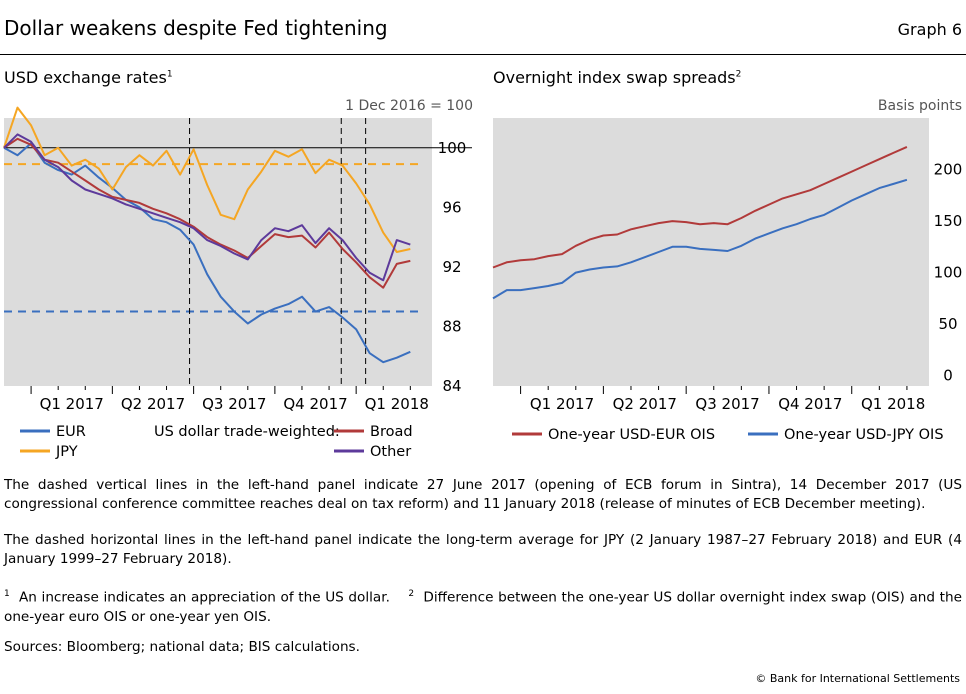  Describe the element at coordinates (153, 404) in the screenshot. I see `left-x-tick-label: Q2 2017` at that location.